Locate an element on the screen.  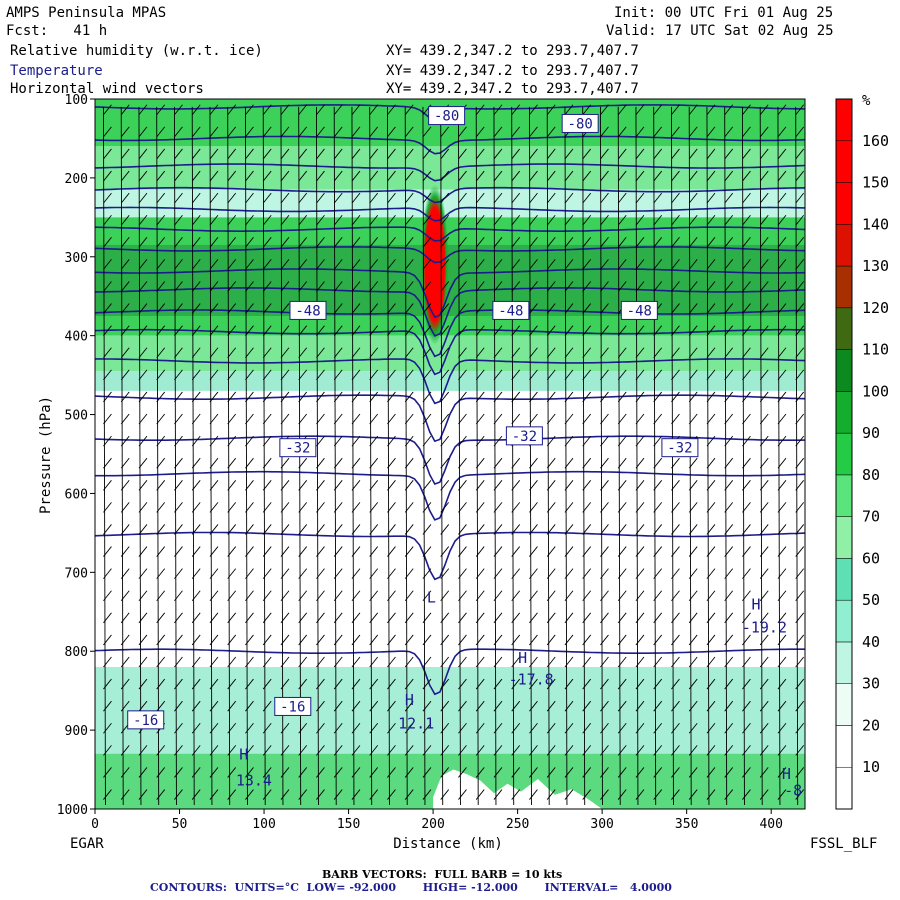
wind-barb-staff is located at coordinates (530, 456).